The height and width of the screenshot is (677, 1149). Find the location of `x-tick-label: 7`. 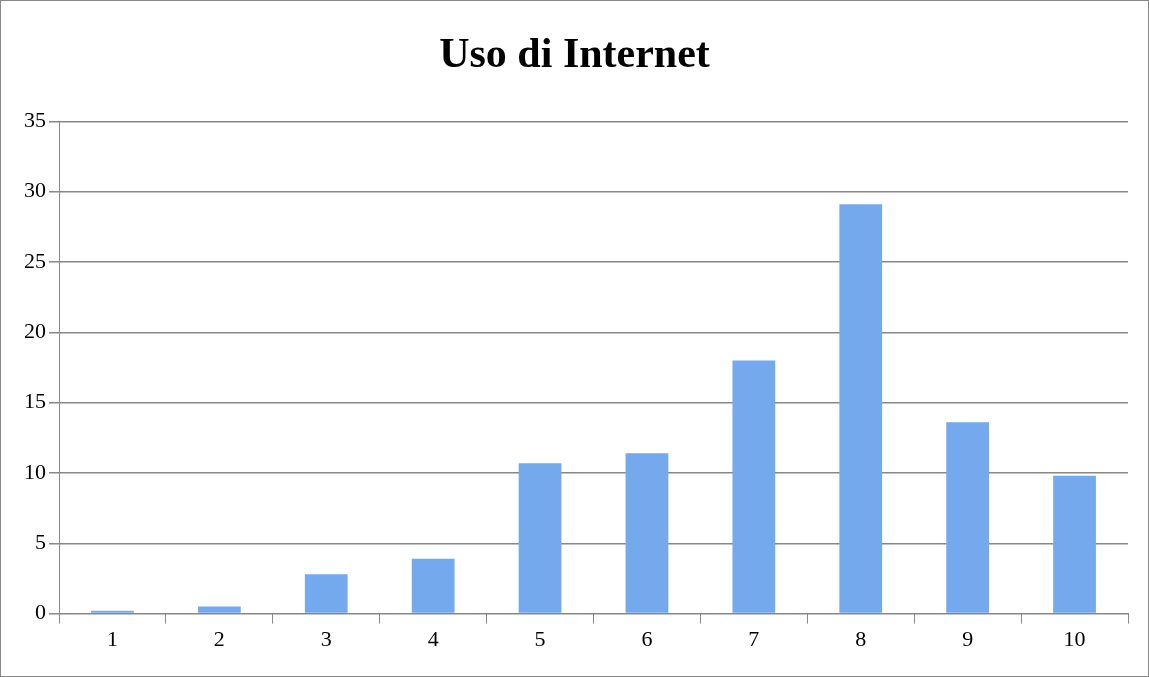

x-tick-label: 7 is located at coordinates (754, 638).